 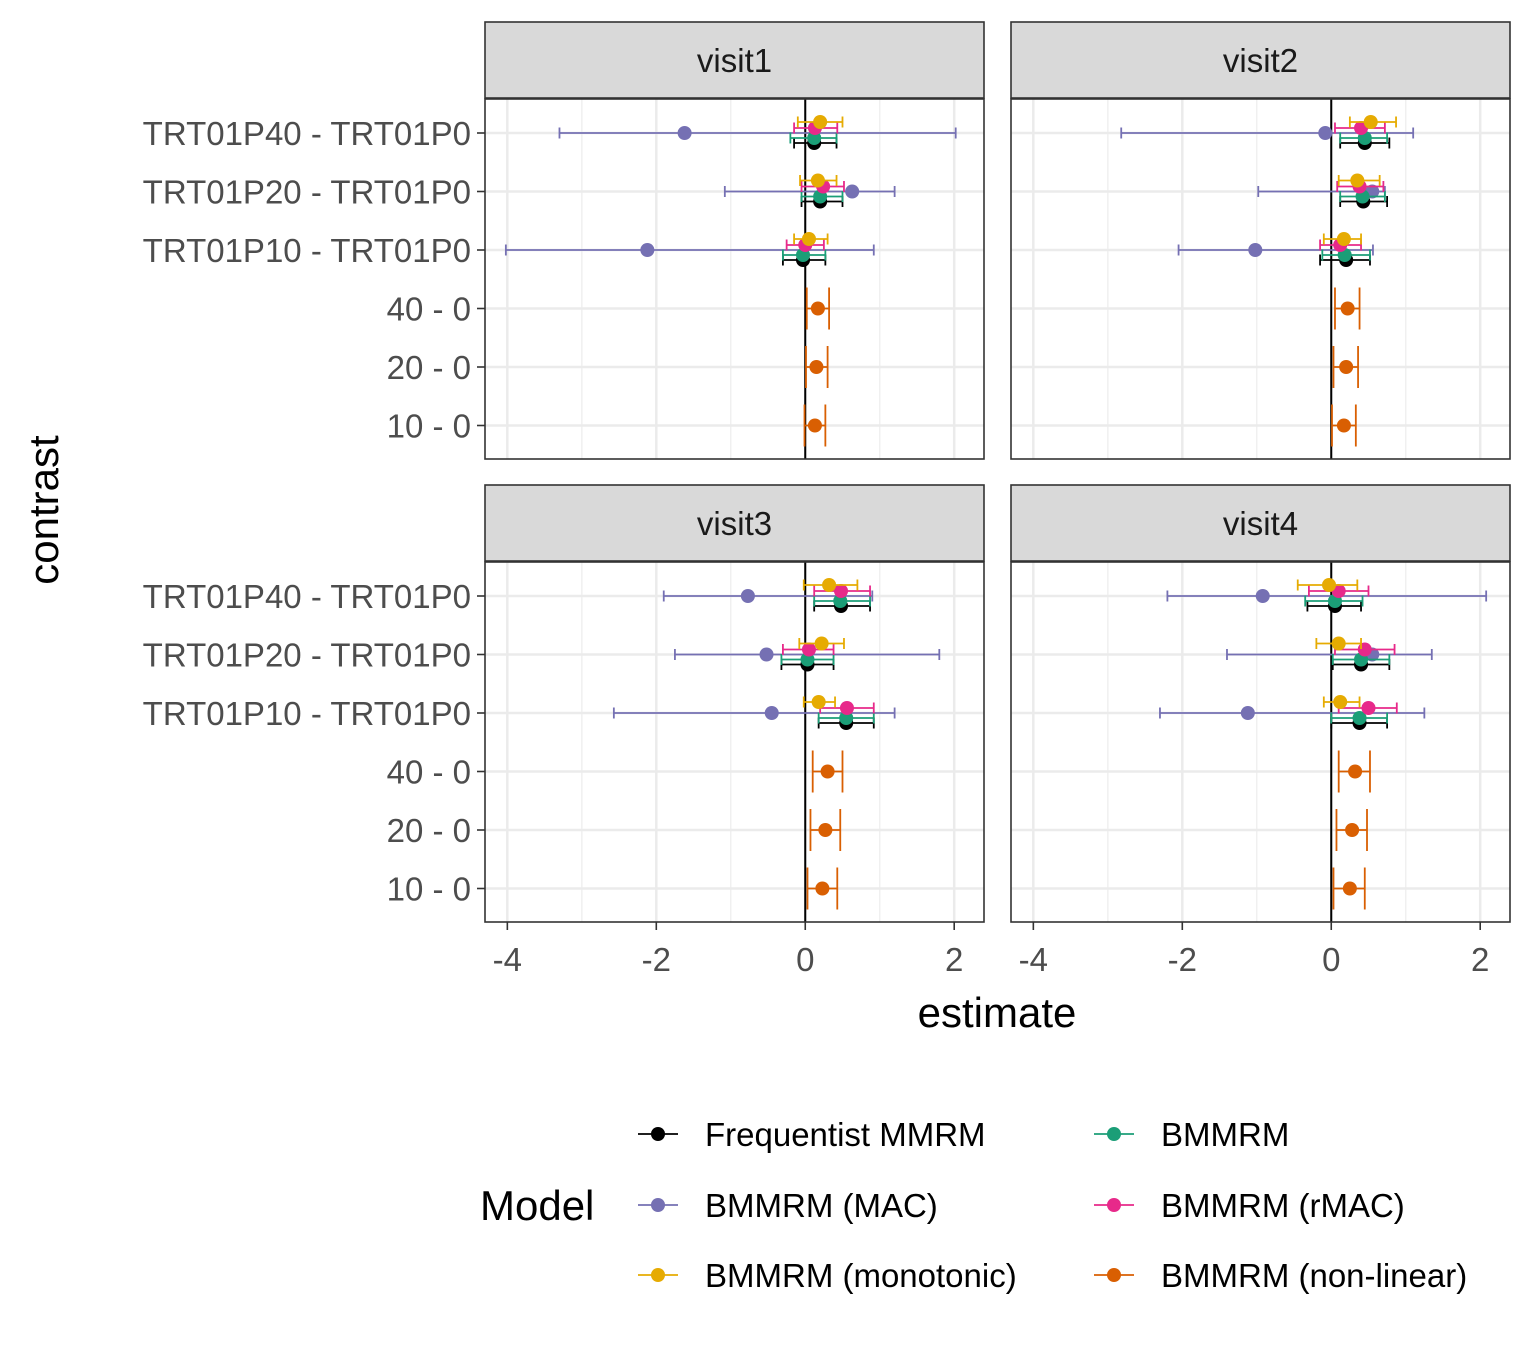 I want to click on facet-title: visit2, so click(x=1260, y=60).